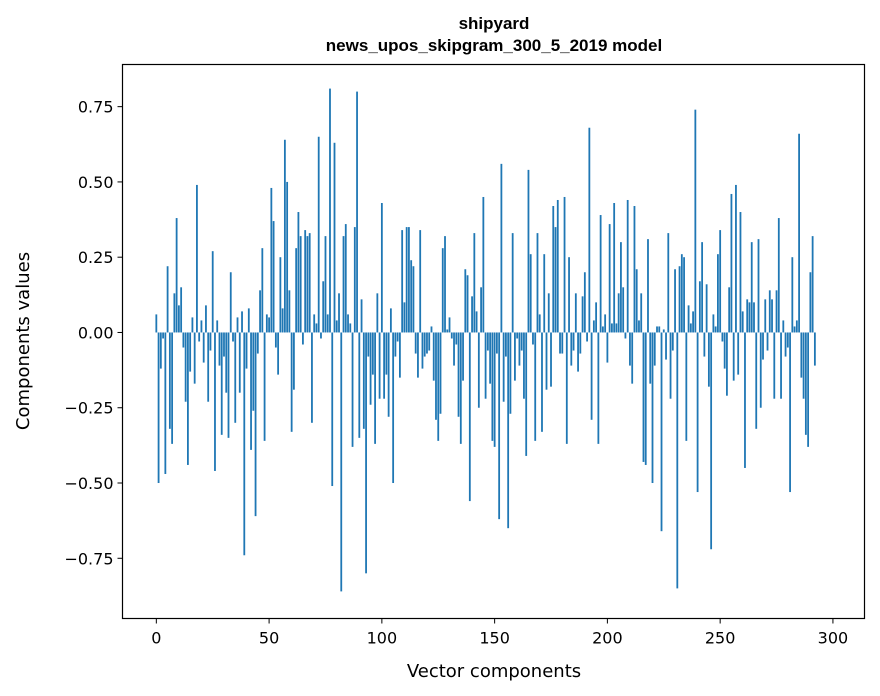 This screenshot has height=696, width=880. I want to click on x-tick-label: 50, so click(269, 638).